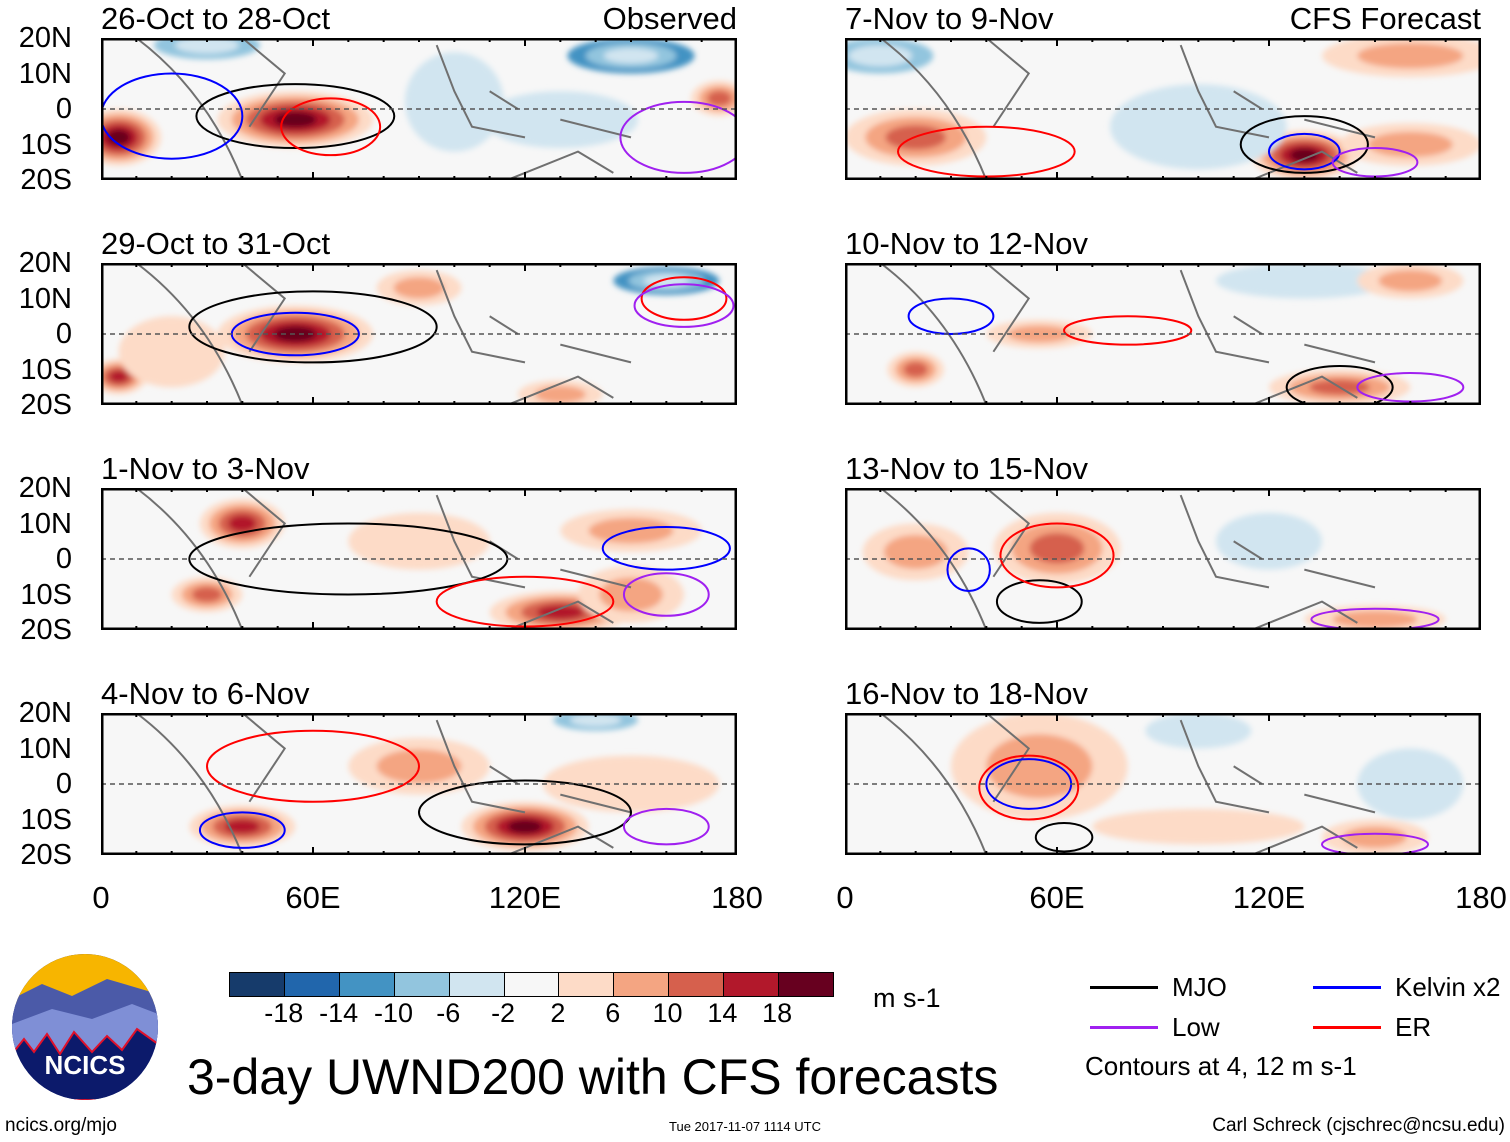  Describe the element at coordinates (61, 1125) in the screenshot. I see `footer-url: ncics.org/mjo` at that location.